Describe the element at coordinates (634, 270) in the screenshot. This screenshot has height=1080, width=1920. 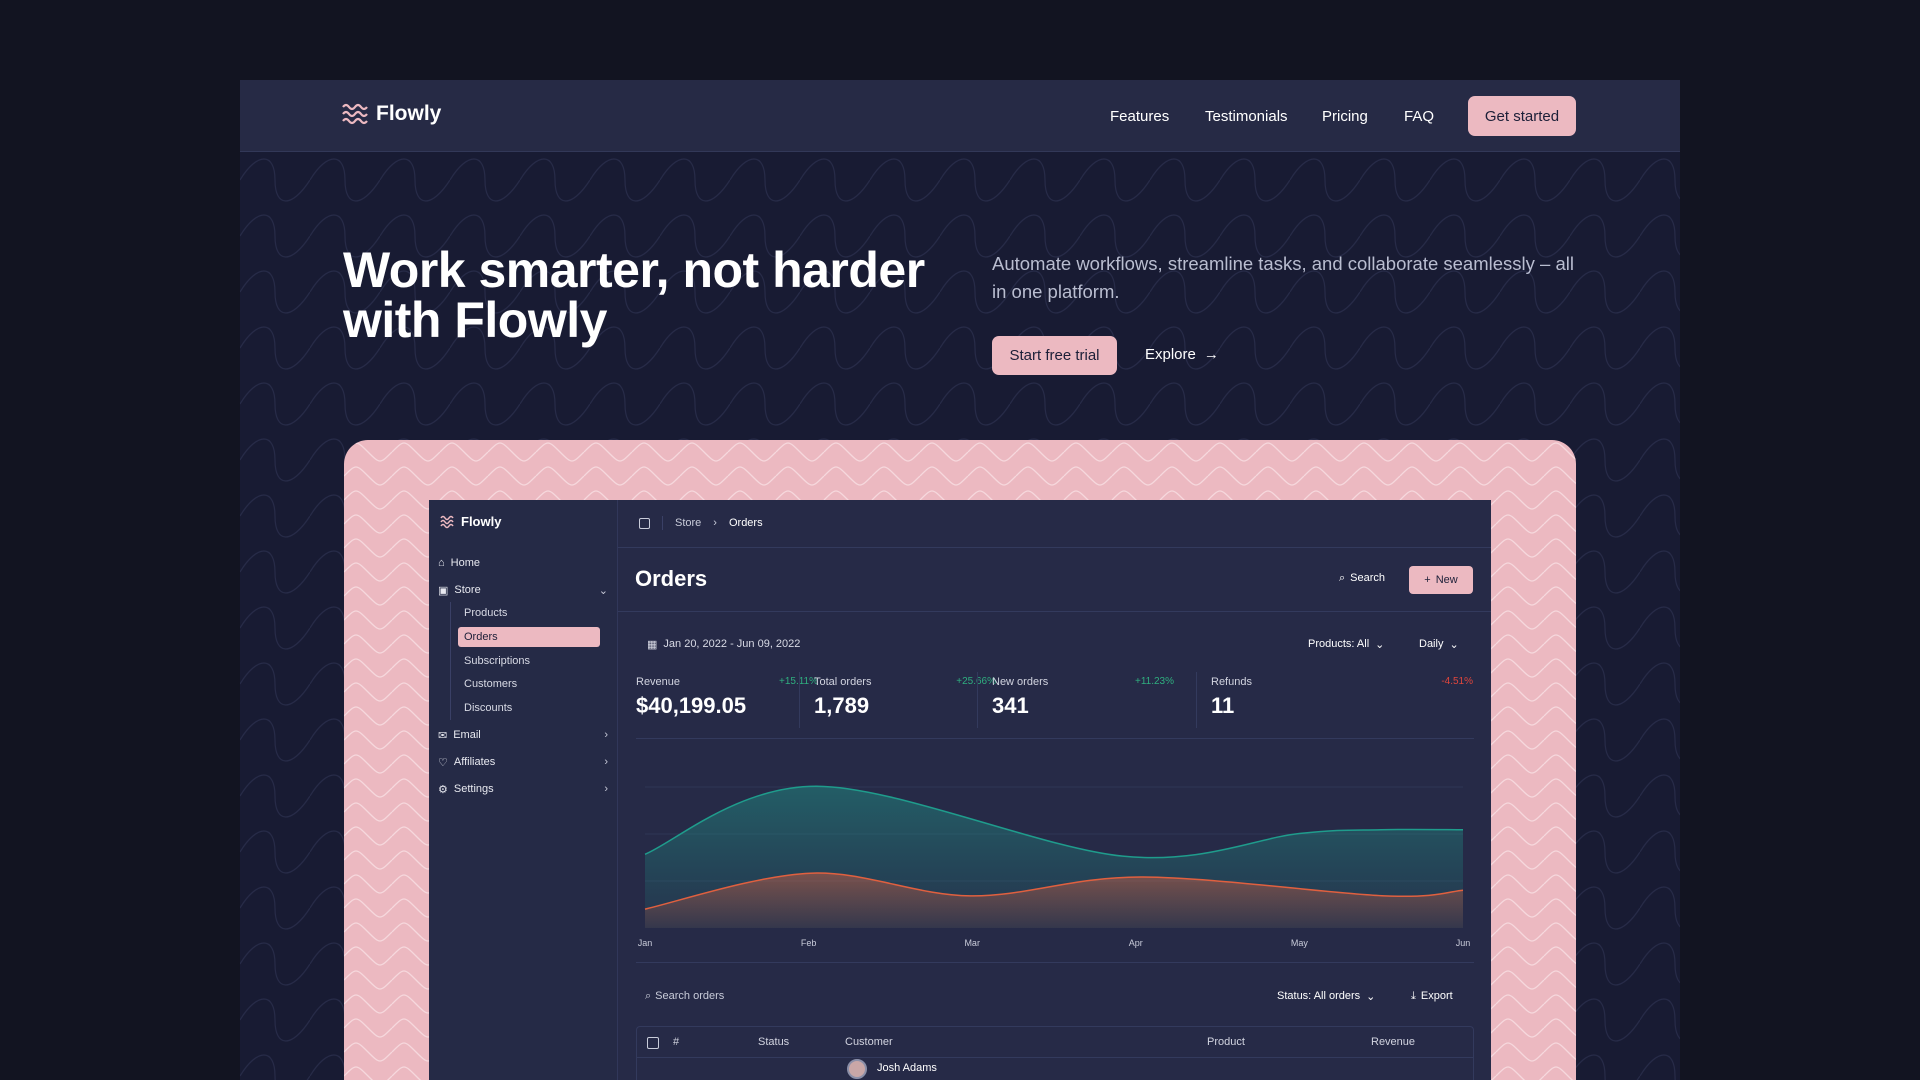
I see `hero-title-line-1: Work smarter, not harder` at that location.